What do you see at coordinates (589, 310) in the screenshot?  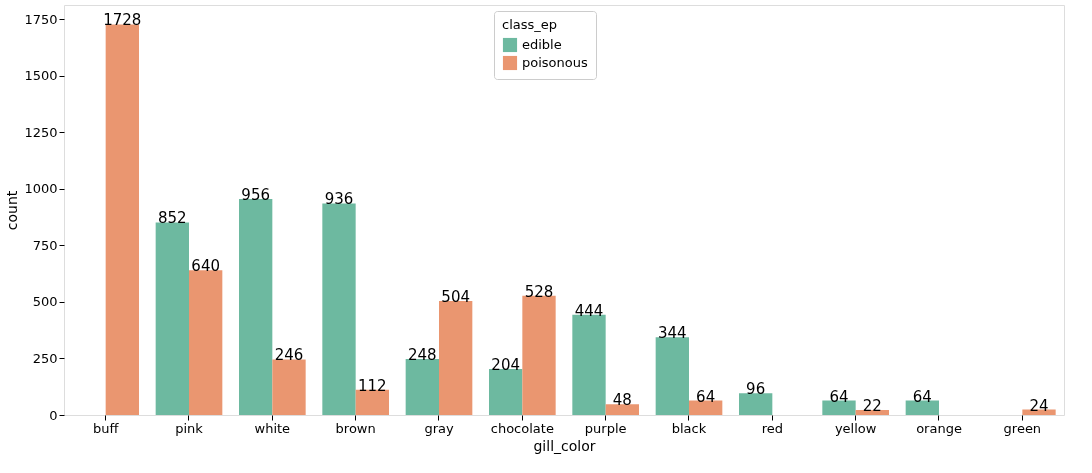 I see `data-label: 444` at bounding box center [589, 310].